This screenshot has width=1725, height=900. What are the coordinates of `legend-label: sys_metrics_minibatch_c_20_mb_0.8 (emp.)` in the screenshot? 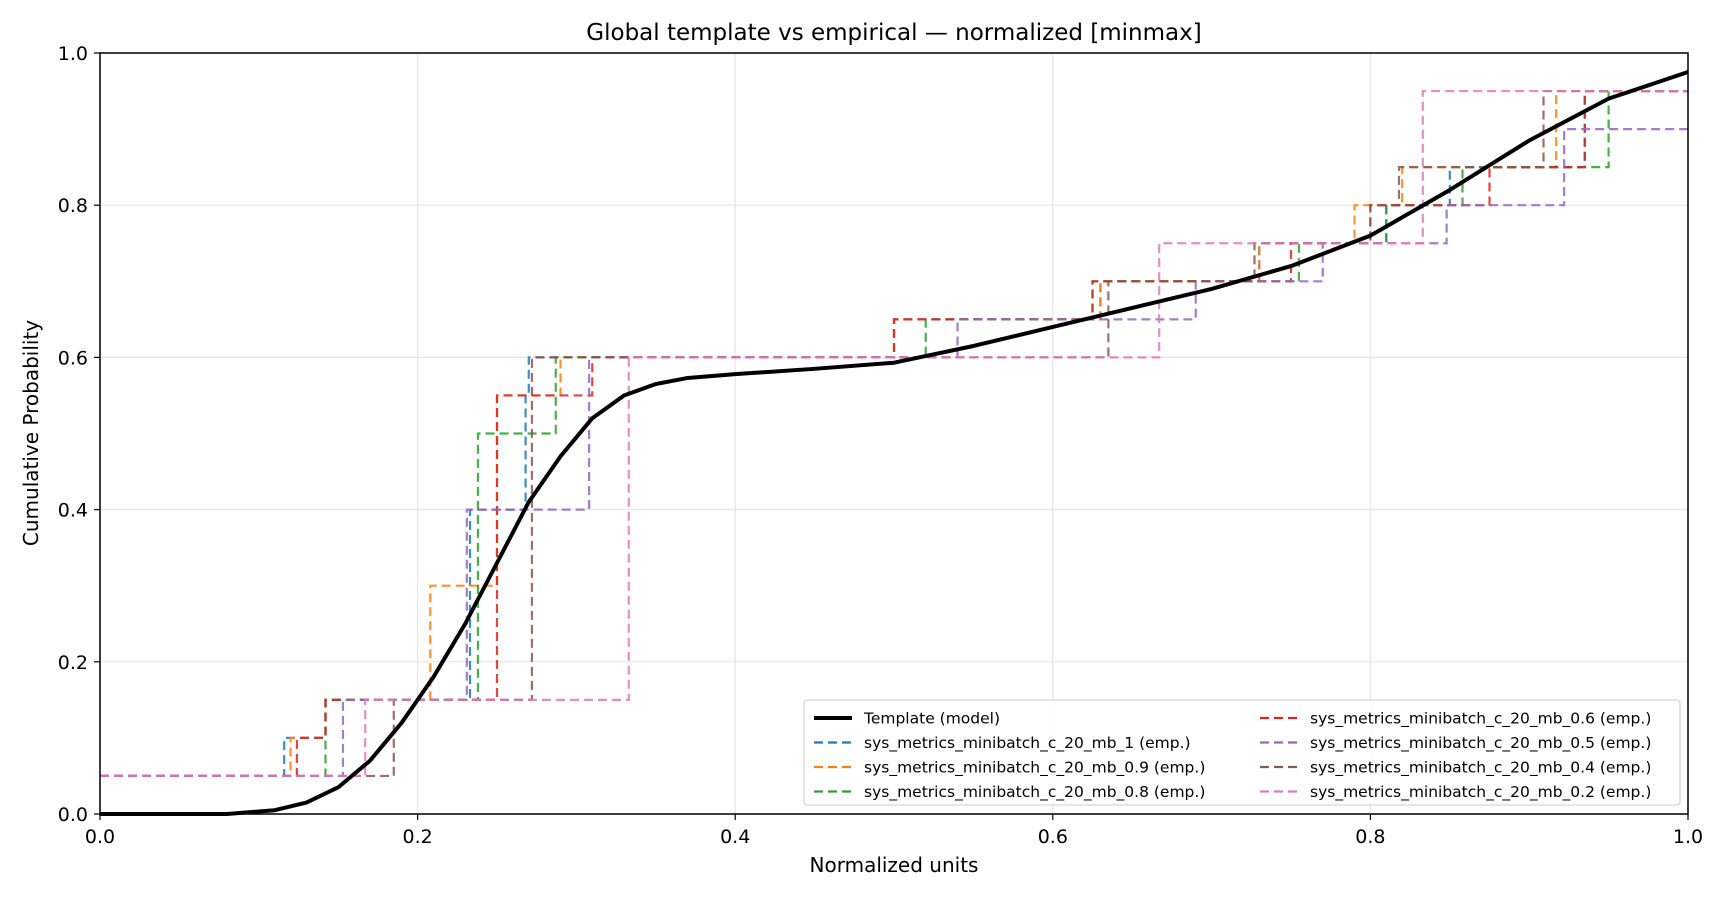 It's located at (1034, 792).